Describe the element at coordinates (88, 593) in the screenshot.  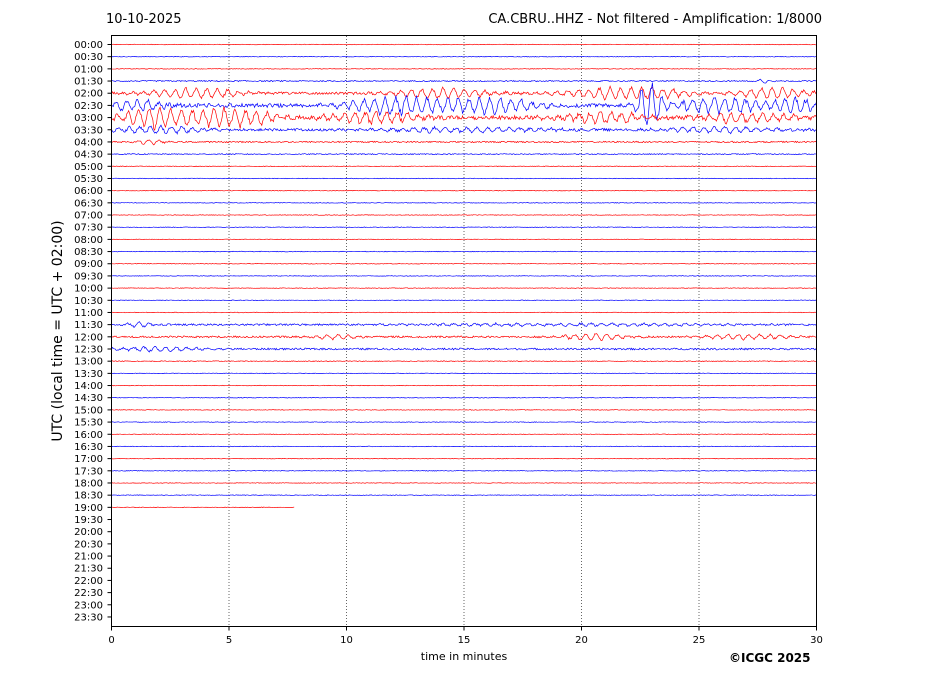
I see `y-tick-label: 22:30` at that location.